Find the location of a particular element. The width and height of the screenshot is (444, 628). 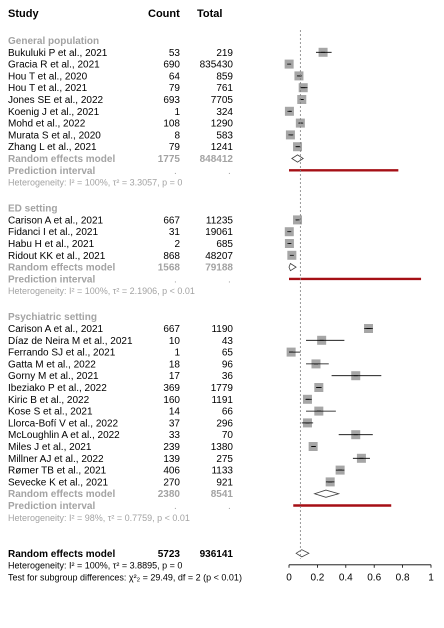

study-label: Koenig J et al., 2021 is located at coordinates (54, 112).